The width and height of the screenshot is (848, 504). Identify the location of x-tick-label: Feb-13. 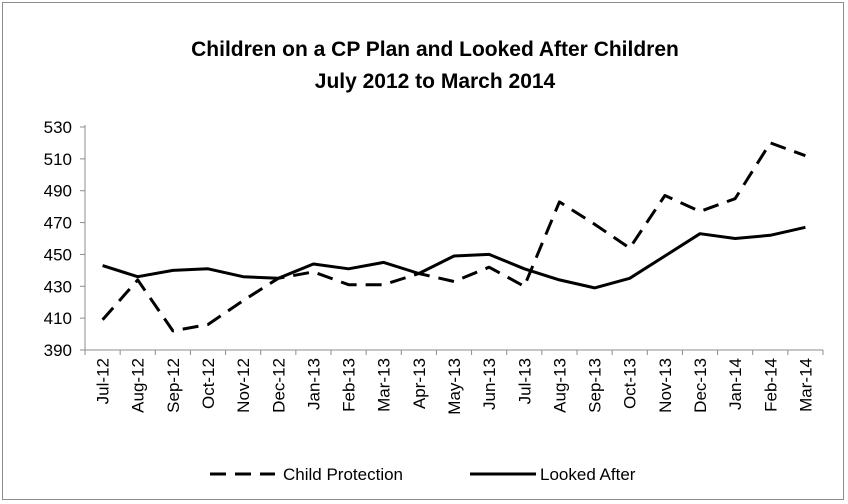
(349, 385).